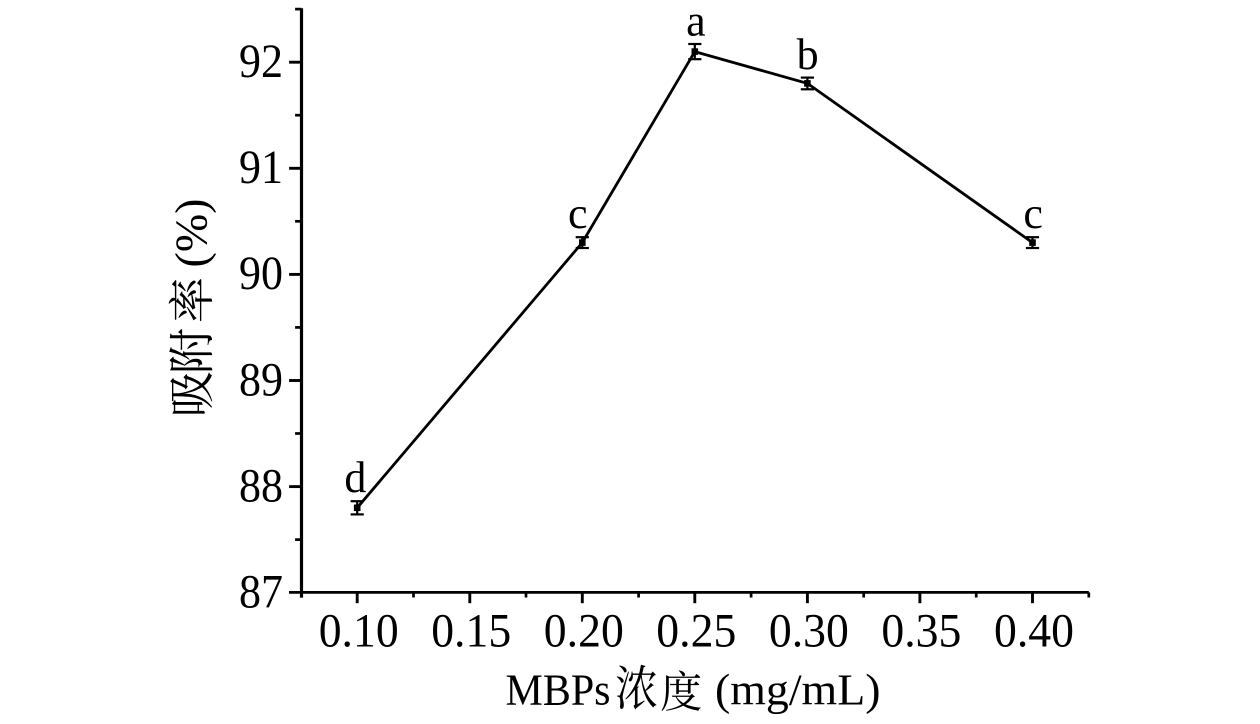 This screenshot has width=1260, height=724. I want to click on svg-text: 0.10, so click(359, 631).